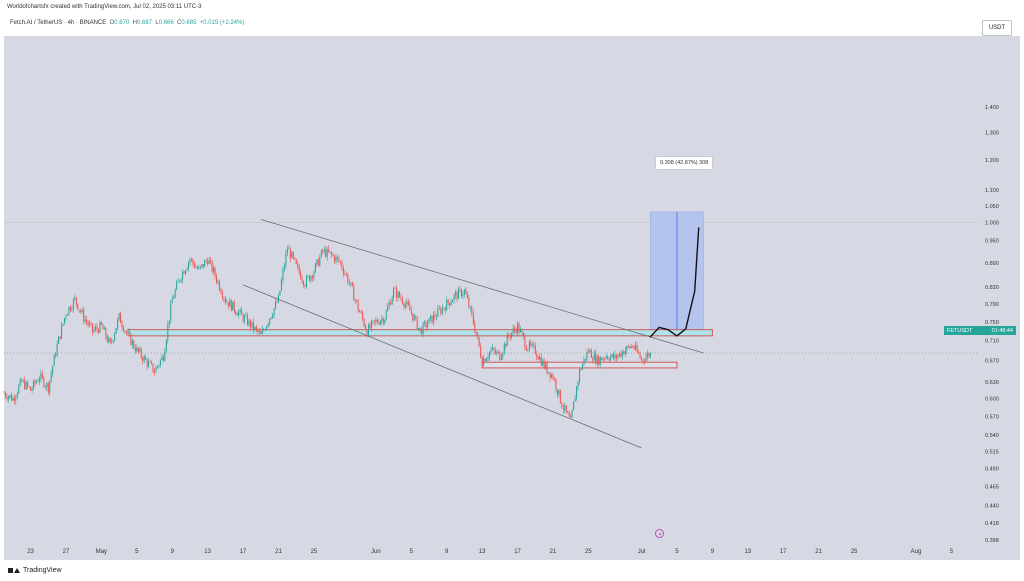 Image resolution: width=1024 pixels, height=581 pixels. I want to click on y-tick-label: 0.950, so click(992, 241).